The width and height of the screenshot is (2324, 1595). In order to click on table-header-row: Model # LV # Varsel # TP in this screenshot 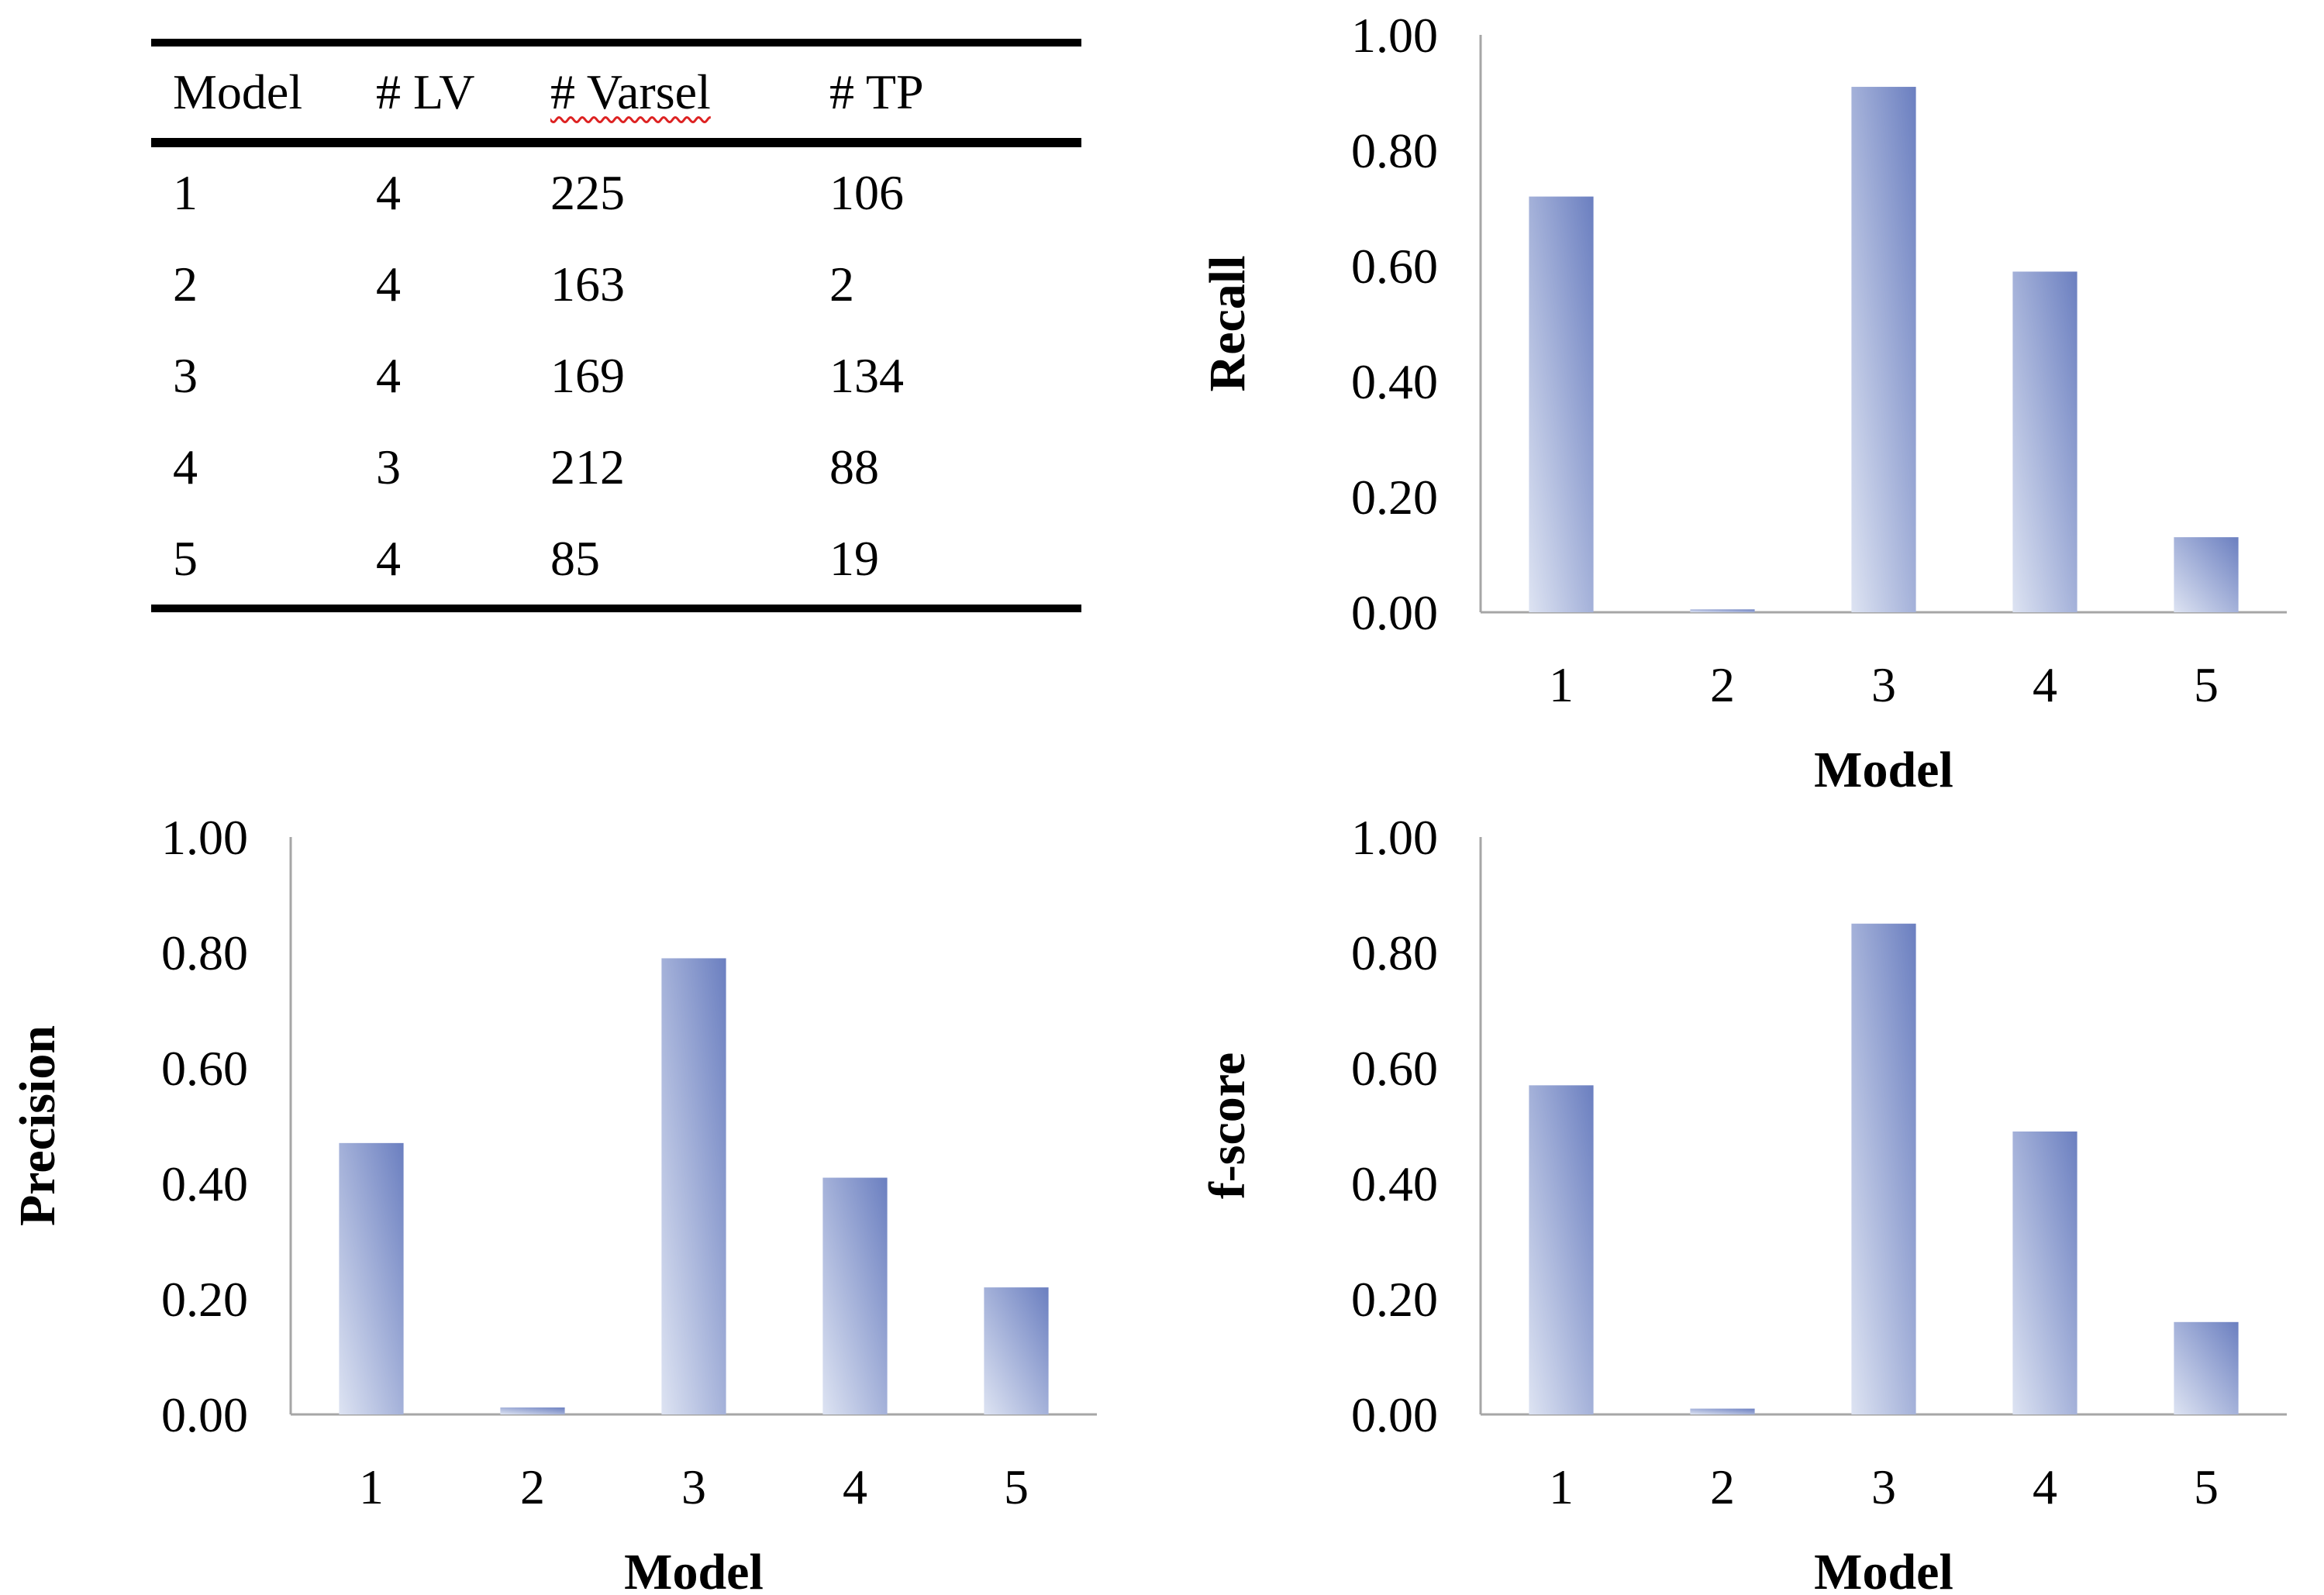, I will do `click(616, 92)`.